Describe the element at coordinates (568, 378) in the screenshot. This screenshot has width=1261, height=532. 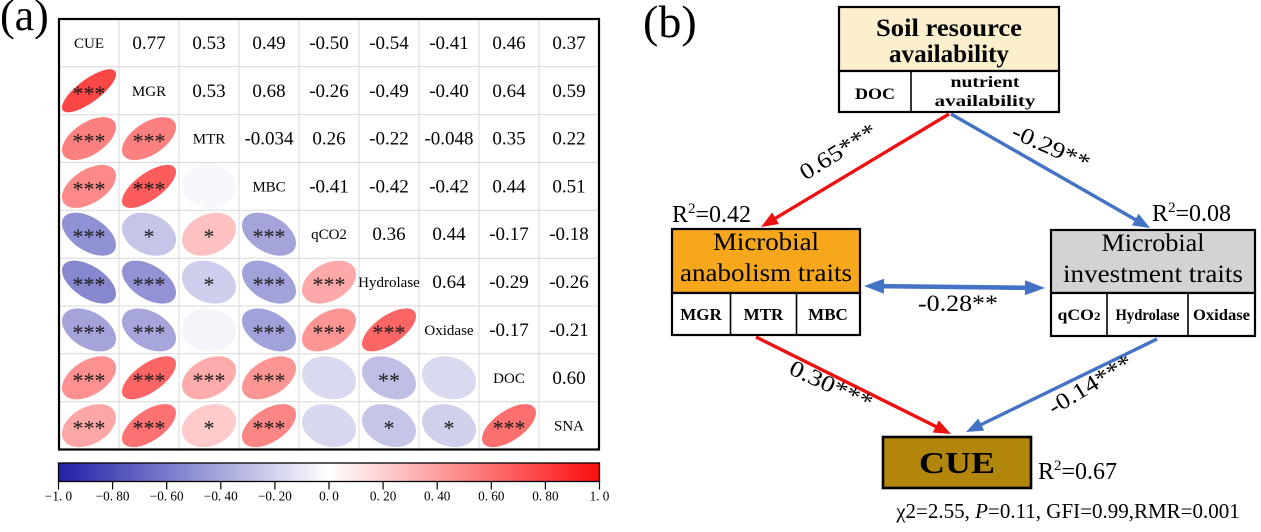
I see `svg-text: 0.60` at that location.